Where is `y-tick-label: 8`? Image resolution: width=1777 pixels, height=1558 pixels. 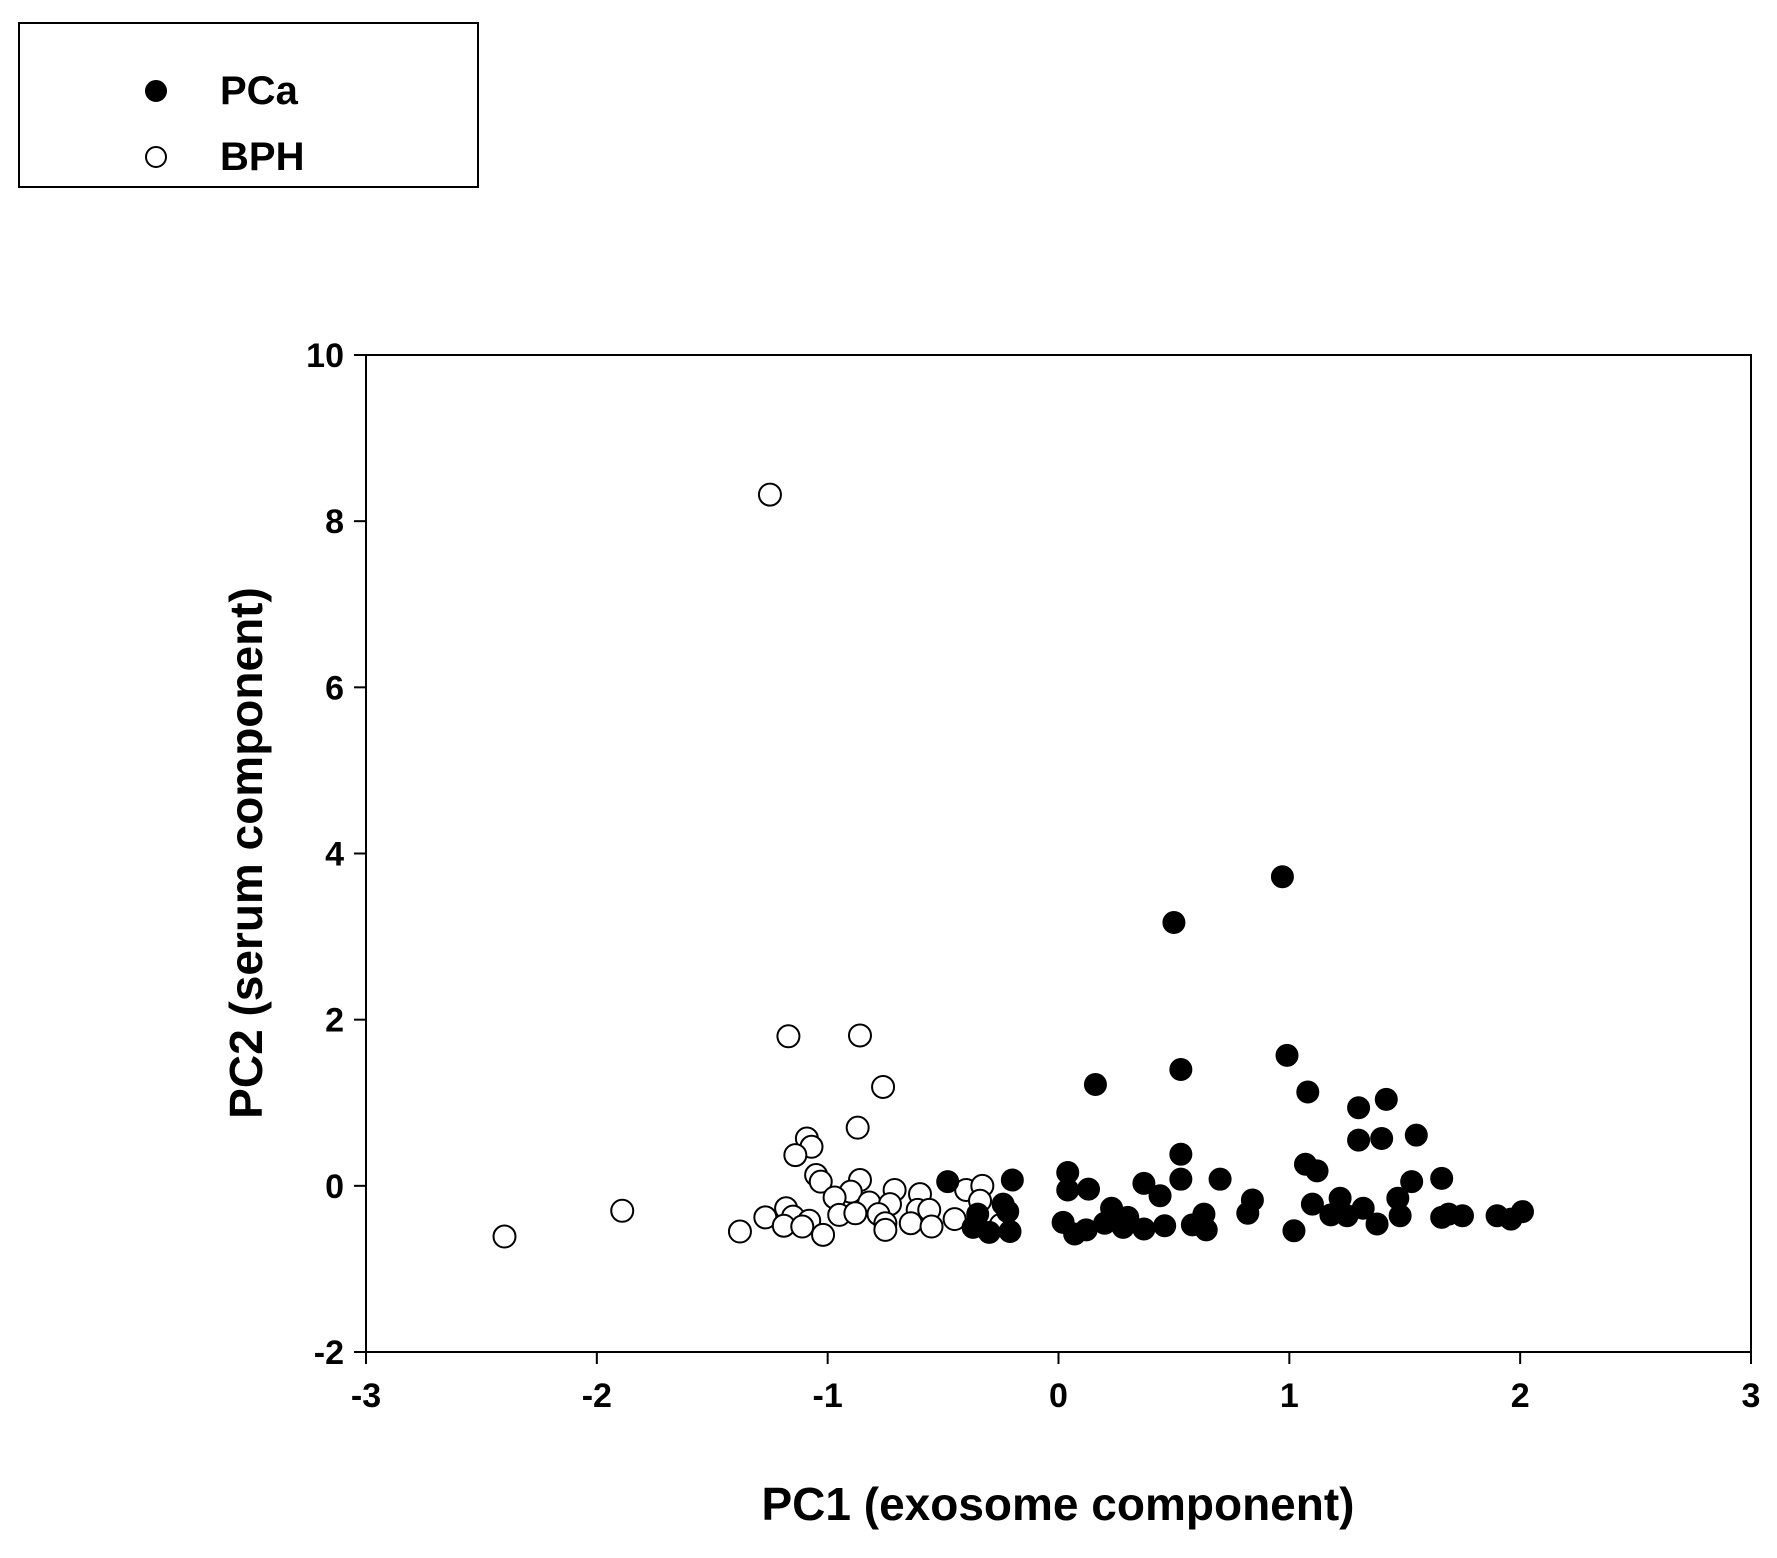
y-tick-label: 8 is located at coordinates (334, 522).